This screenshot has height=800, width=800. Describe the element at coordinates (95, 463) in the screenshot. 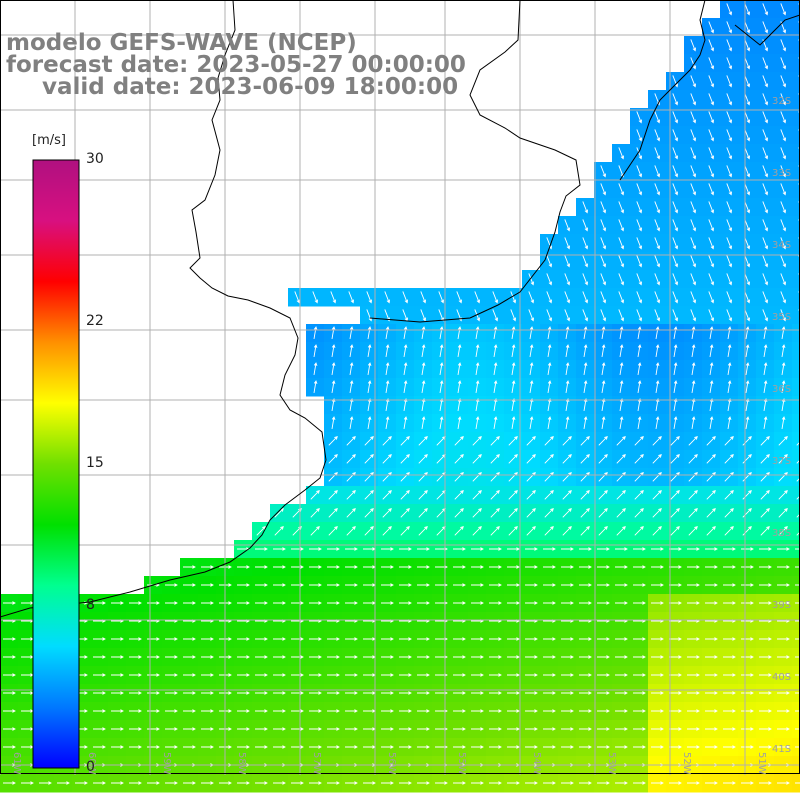

I see `colorbar-tick-label: 15` at that location.